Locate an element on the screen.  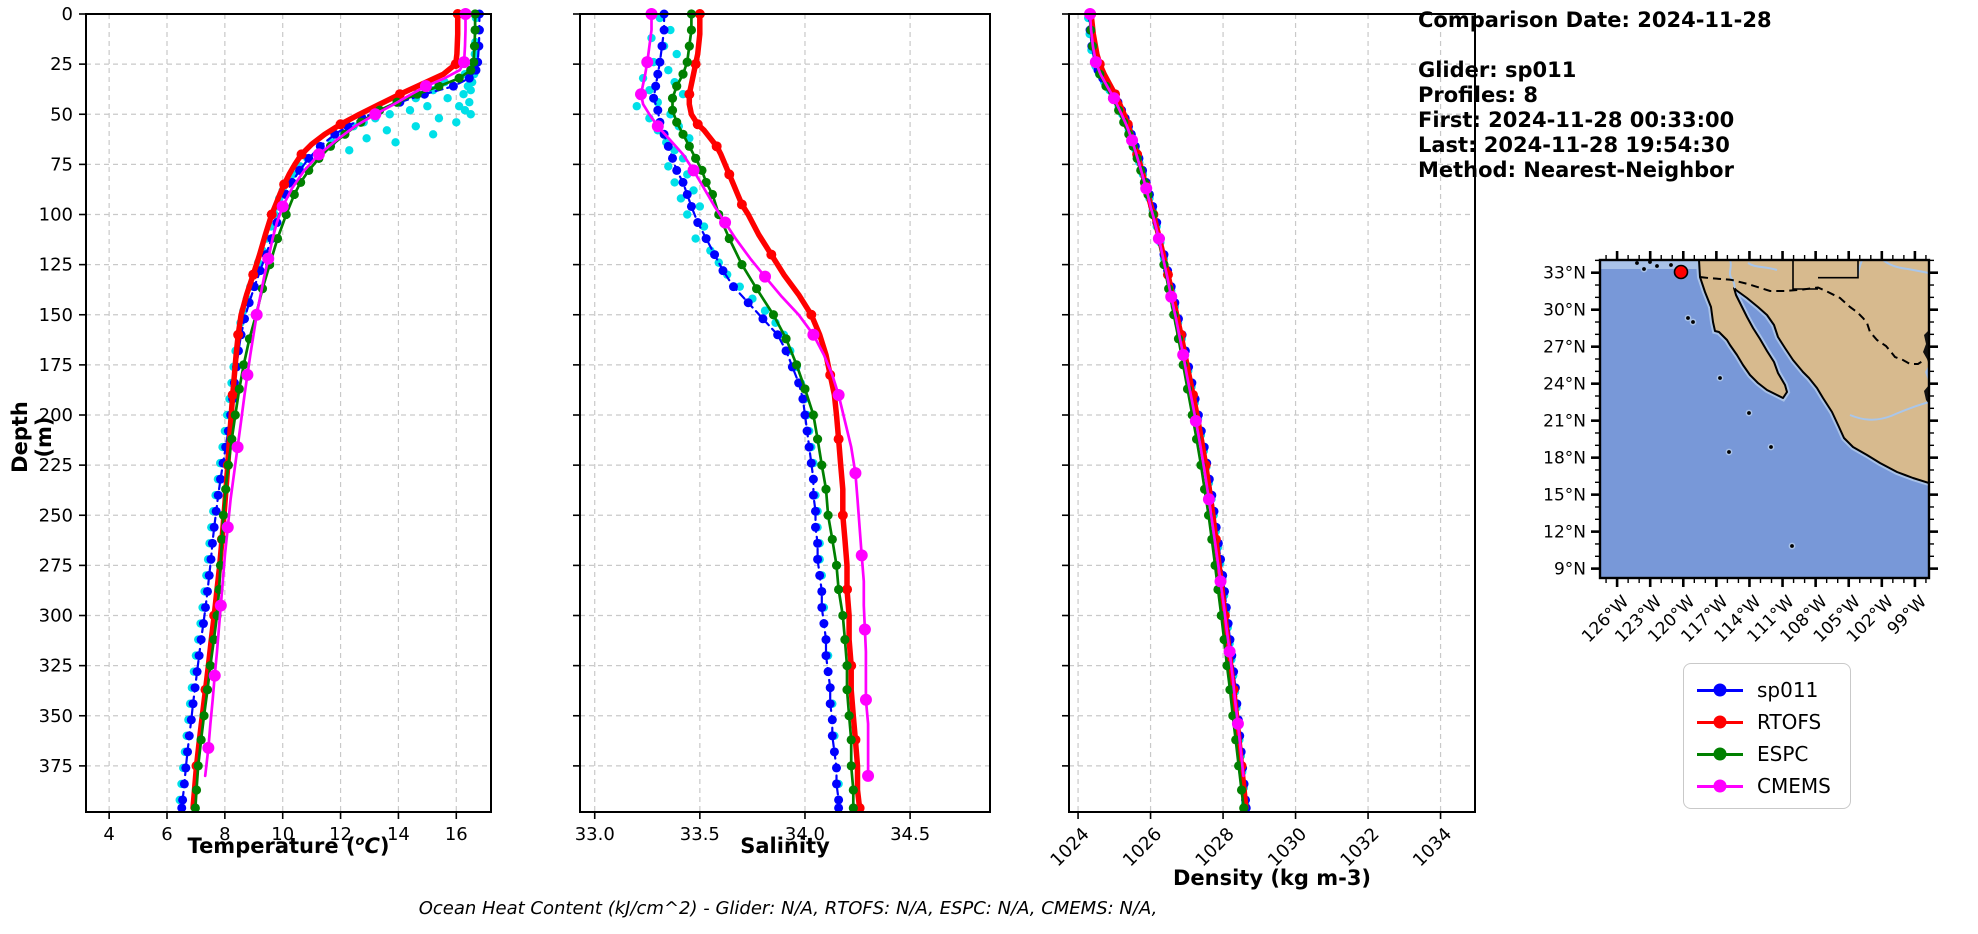
svg-text: 24°N is located at coordinates (1564, 385).